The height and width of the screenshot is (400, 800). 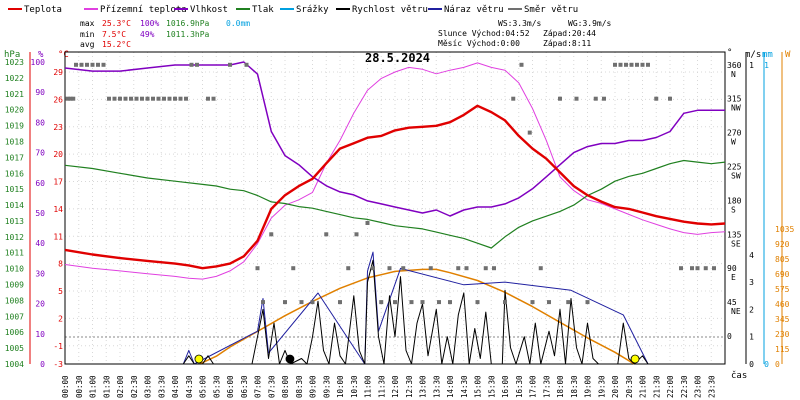 I want to click on compass-label: E, so click(x=733, y=277).